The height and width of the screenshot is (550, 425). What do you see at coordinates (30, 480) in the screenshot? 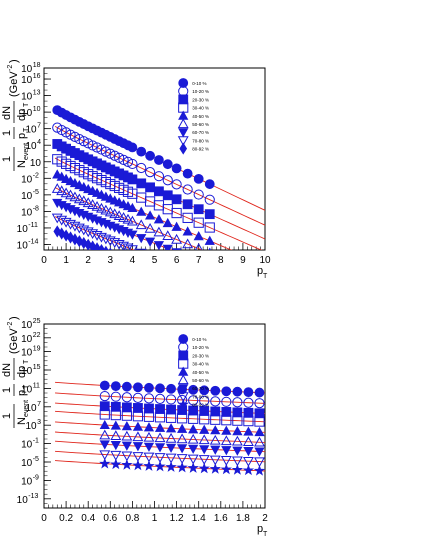
I see `y-tick-label: 10 -9` at bounding box center [30, 480].